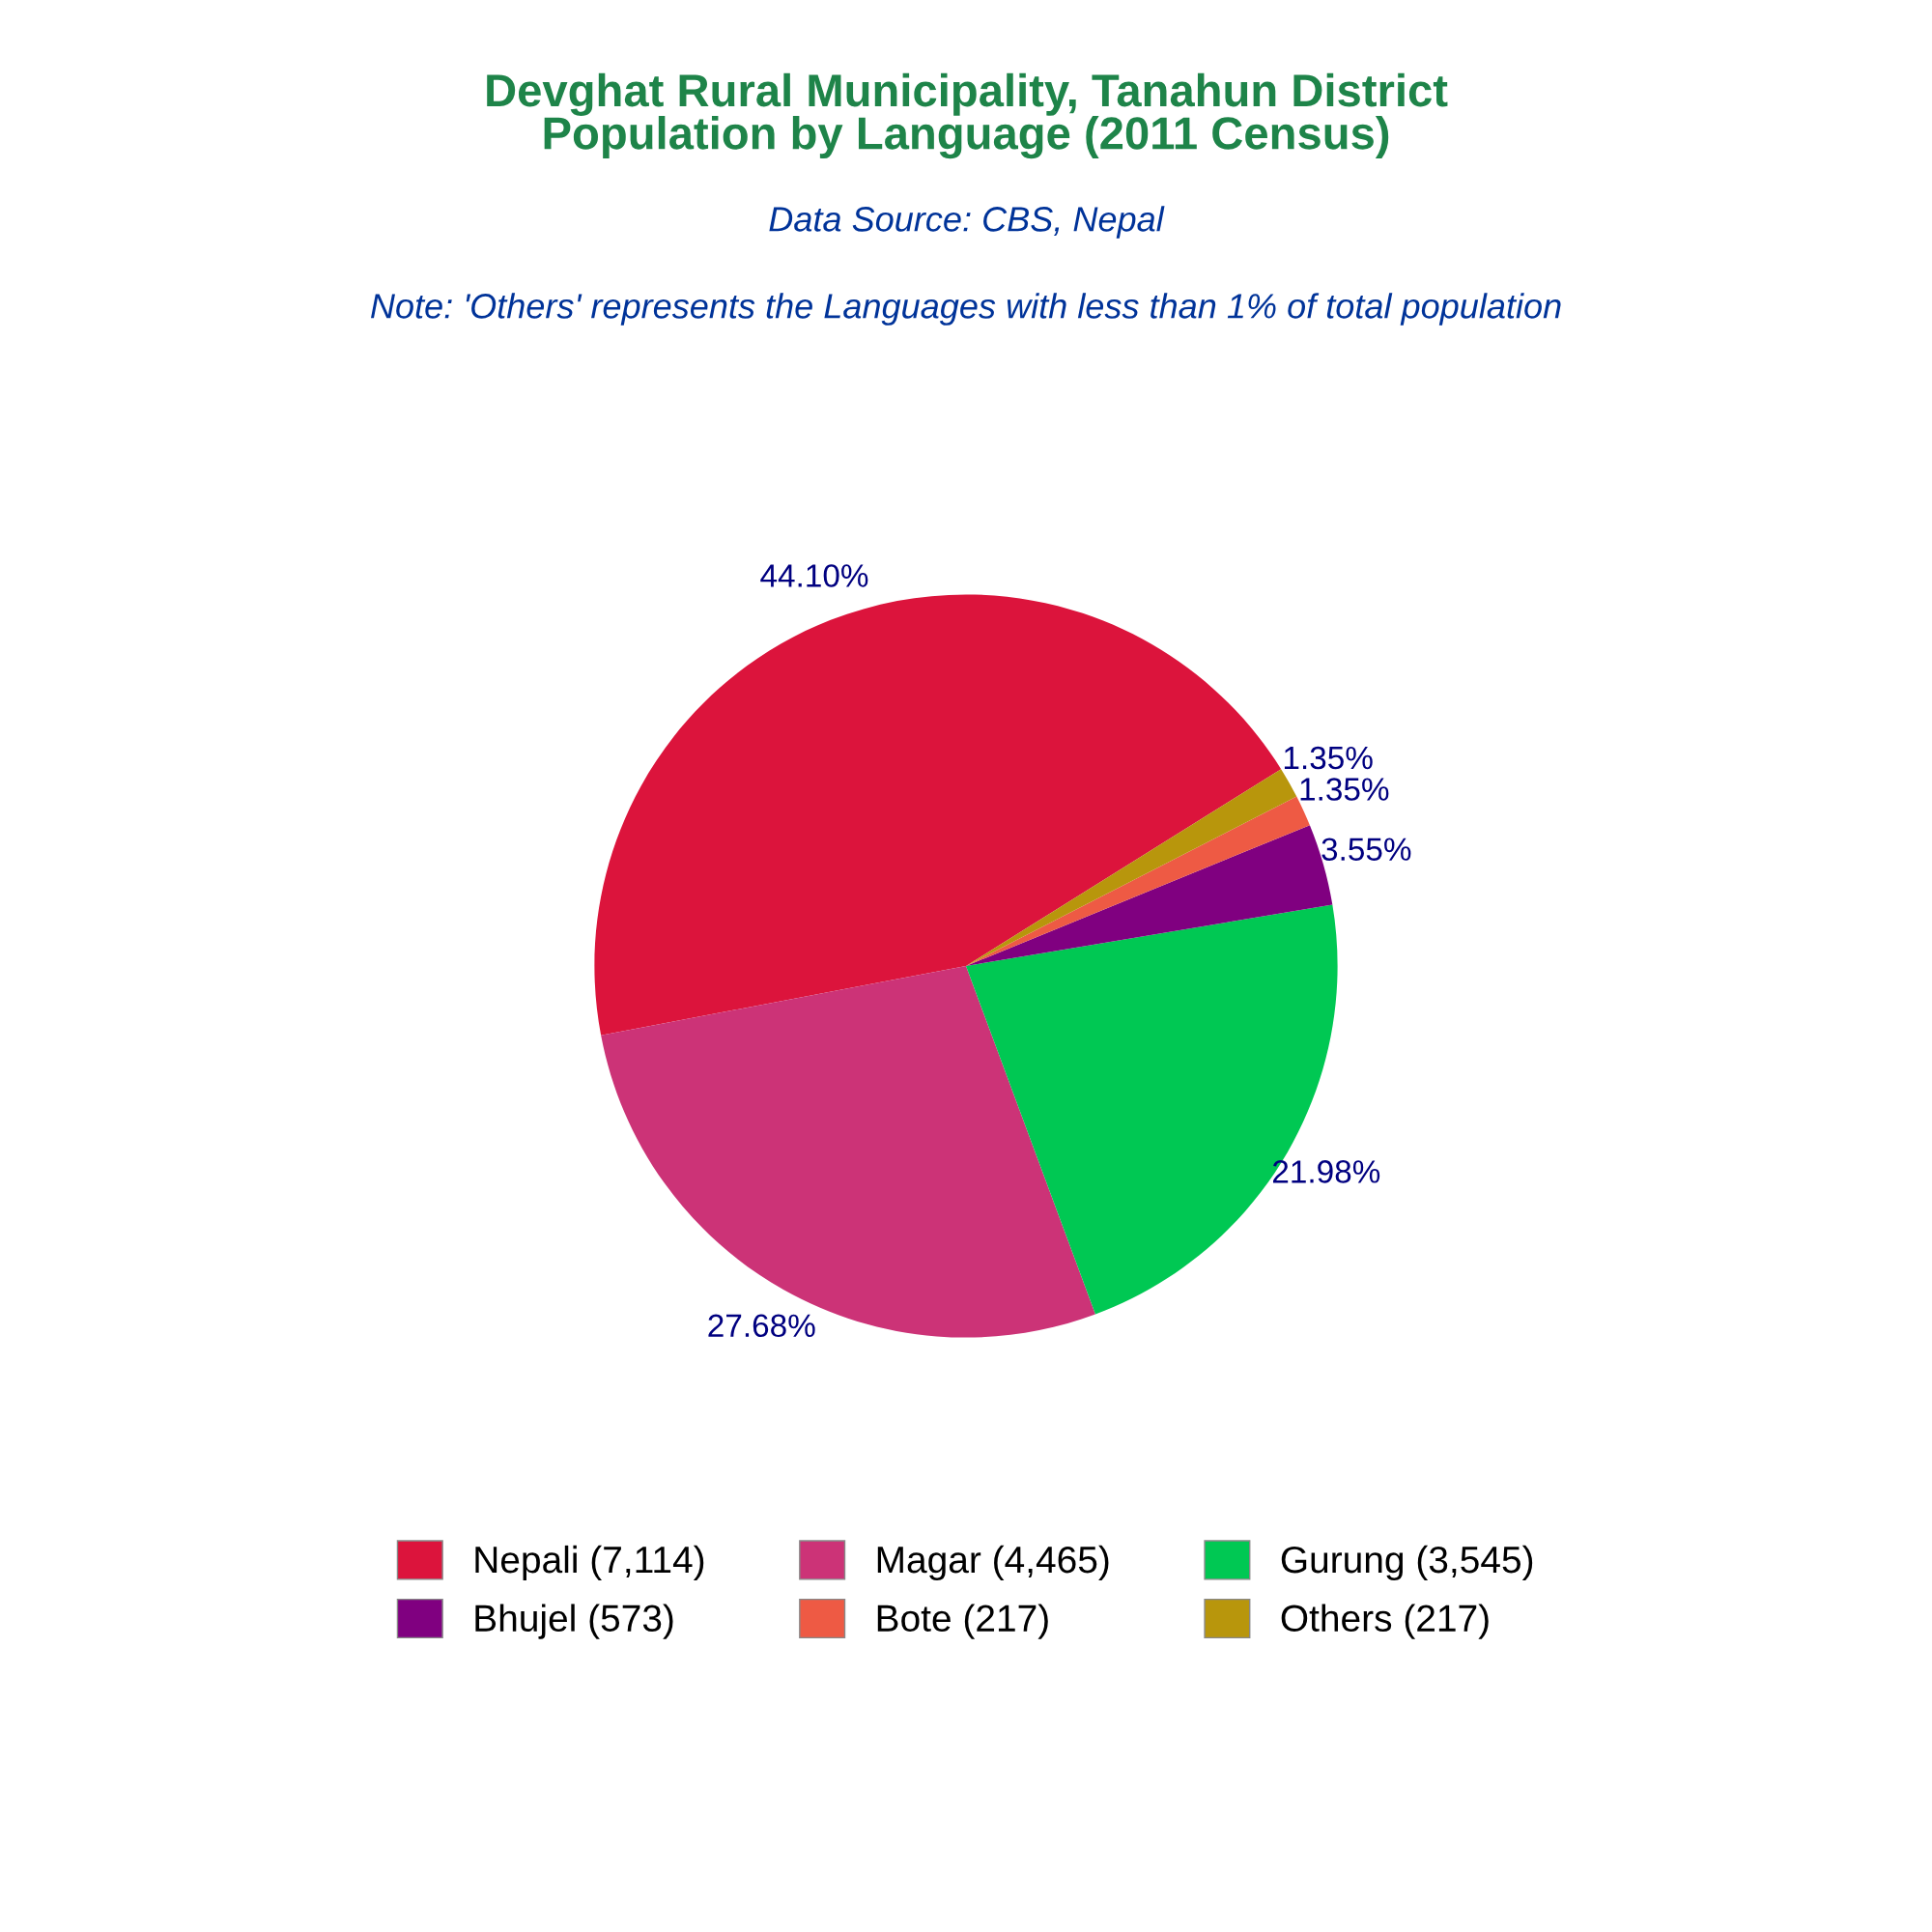 Image resolution: width=1932 pixels, height=1932 pixels. What do you see at coordinates (574, 1621) in the screenshot?
I see `legend-label: Bhujel (573)` at bounding box center [574, 1621].